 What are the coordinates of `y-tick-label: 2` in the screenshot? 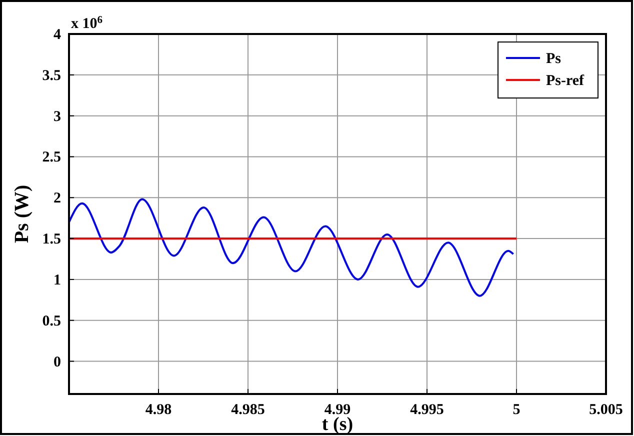 It's located at (57, 198).